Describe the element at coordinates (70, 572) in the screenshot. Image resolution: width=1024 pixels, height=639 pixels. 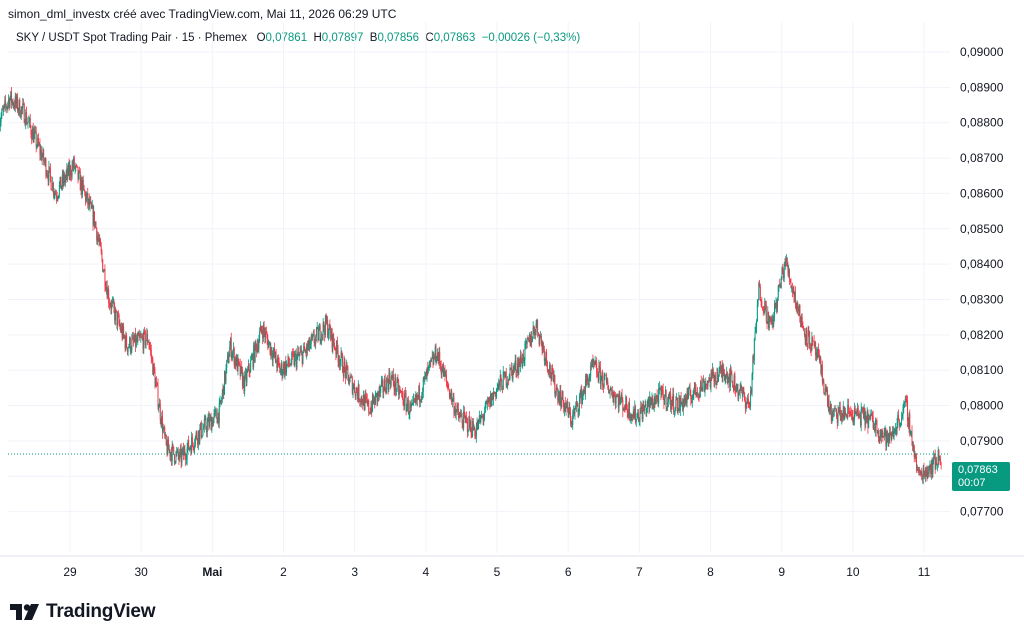
I see `x-tick-label: 29` at that location.